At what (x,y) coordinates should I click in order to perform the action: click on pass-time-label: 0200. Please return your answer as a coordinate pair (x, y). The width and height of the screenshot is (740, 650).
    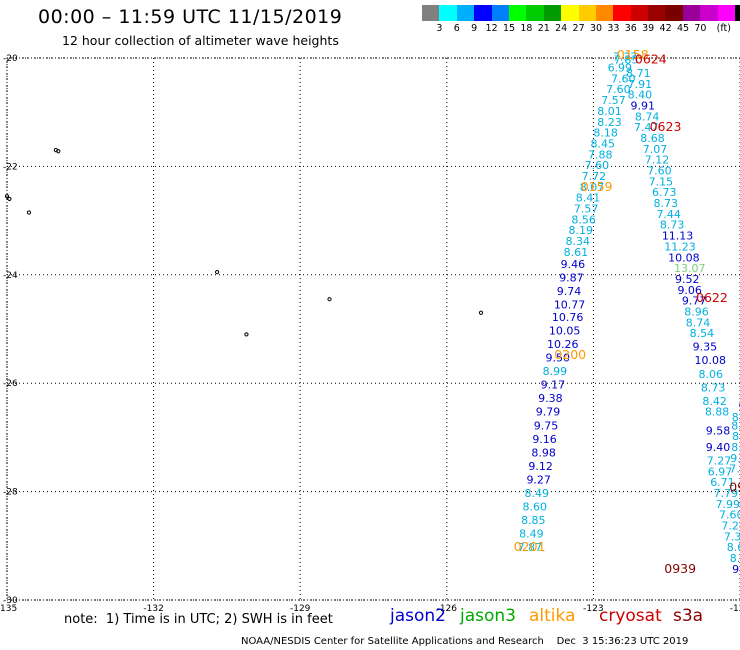
    Looking at the image, I should click on (570, 354).